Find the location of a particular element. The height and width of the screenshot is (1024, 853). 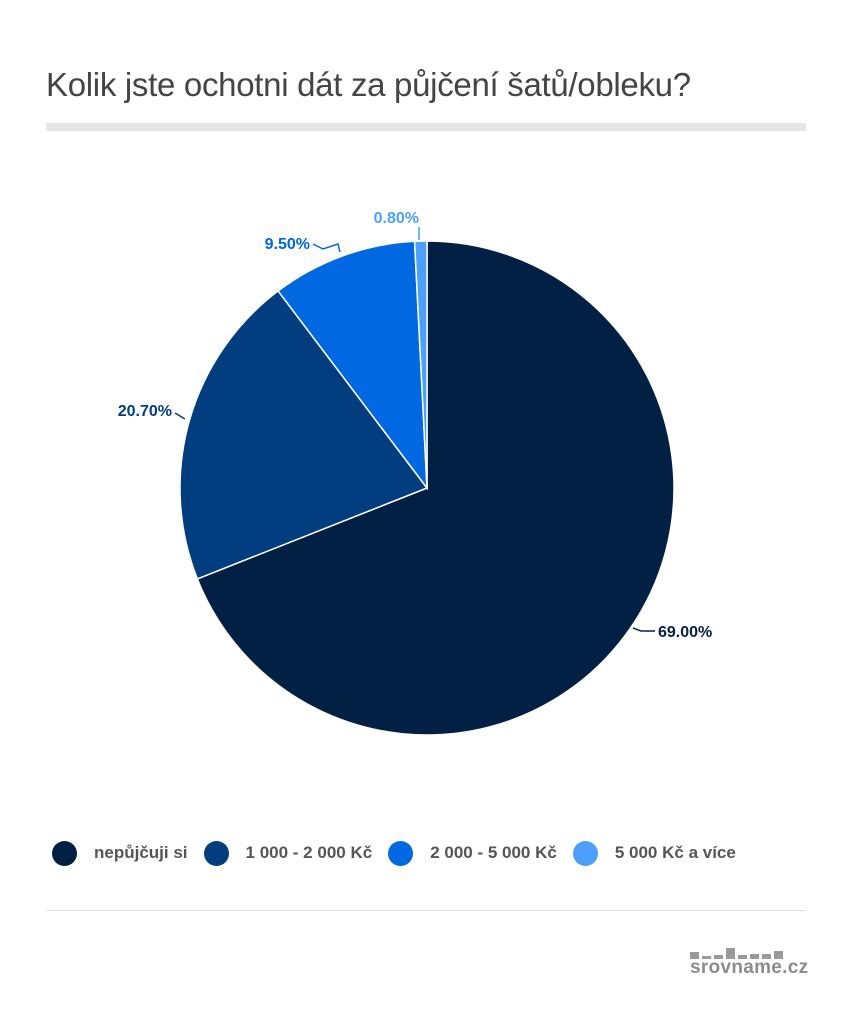

legend-label: 1 000 - 2 000 Kč is located at coordinates (309, 852).